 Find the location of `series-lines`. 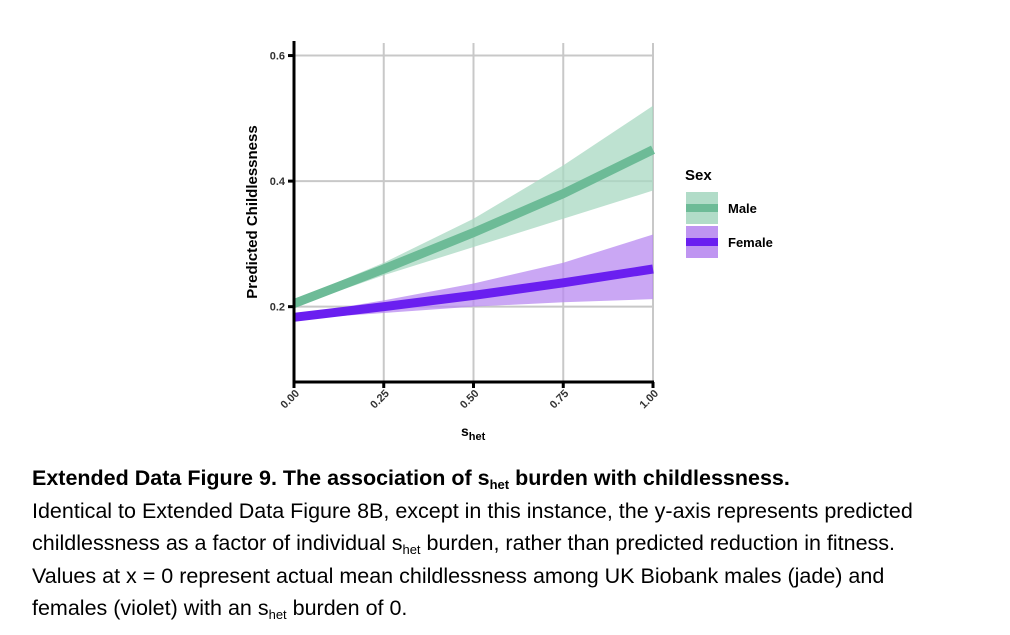

series-lines is located at coordinates (473, 233).